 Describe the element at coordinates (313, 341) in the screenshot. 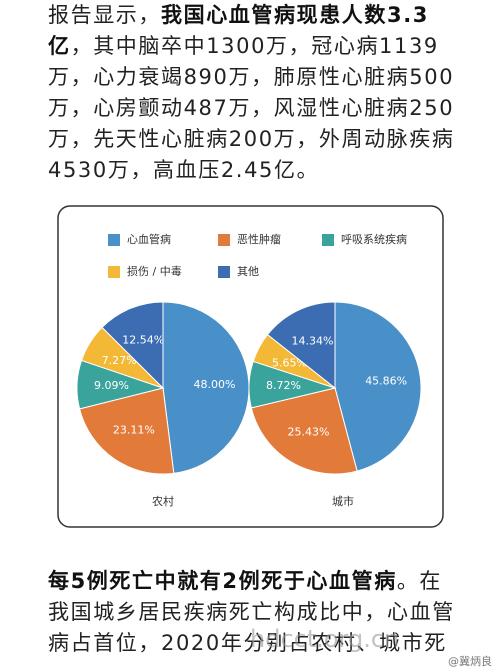

I see `slice-label: 14.34%` at that location.